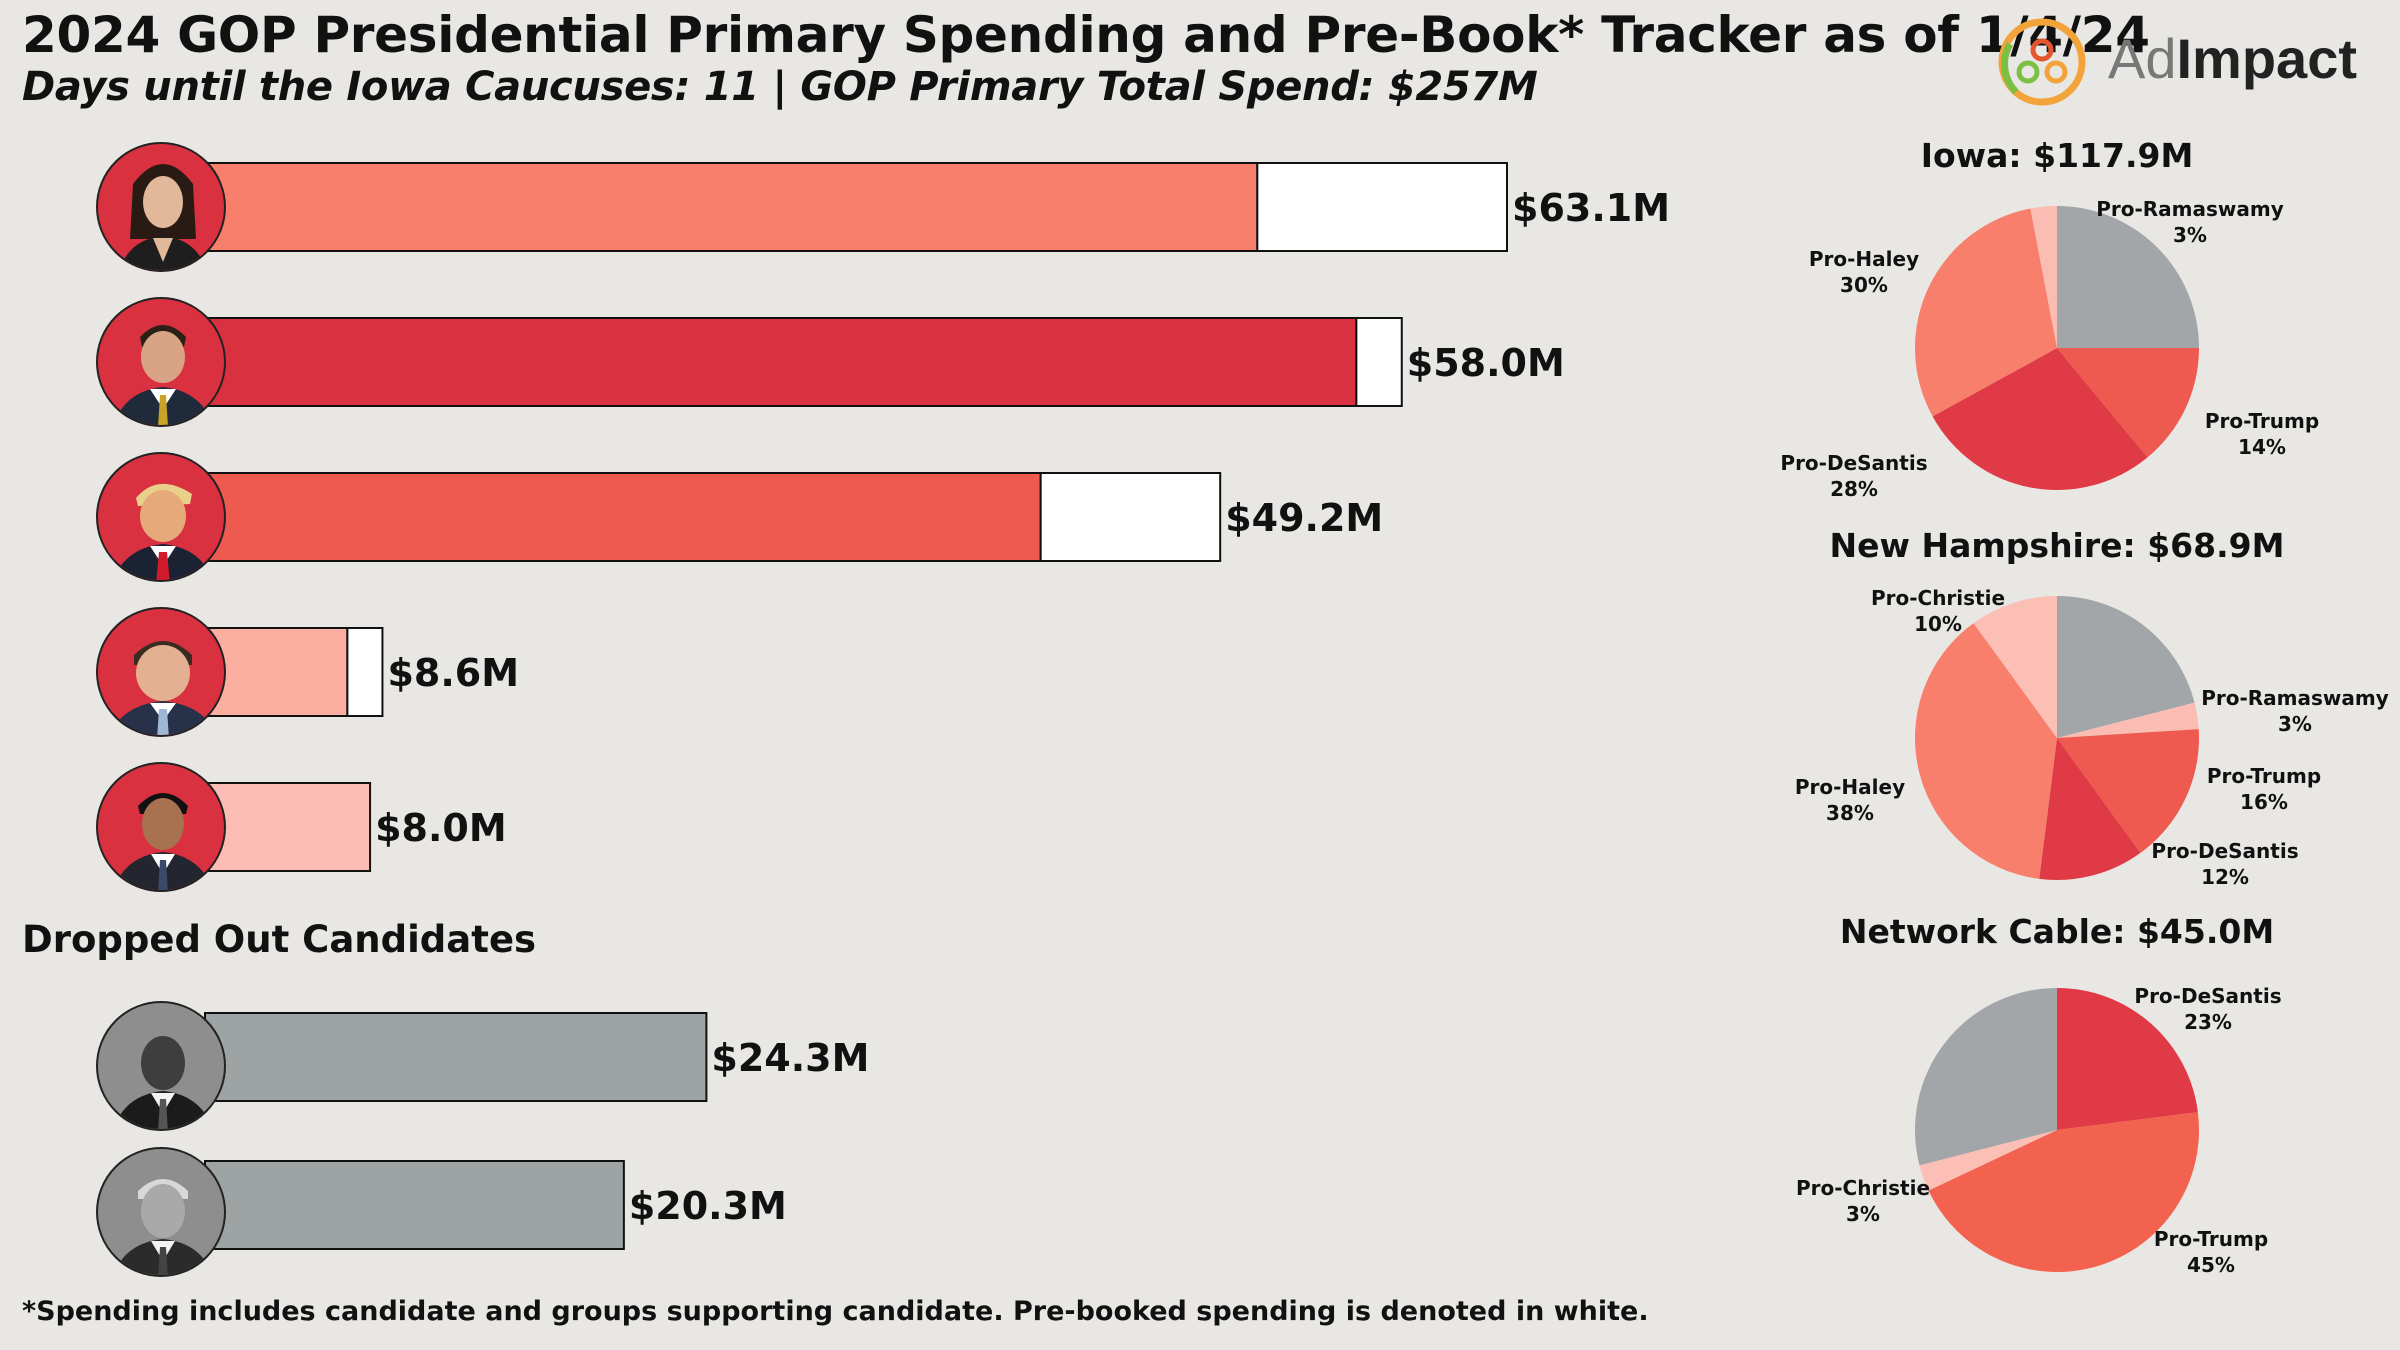  What do you see at coordinates (161, 362) in the screenshot?
I see `desantis-photo` at bounding box center [161, 362].